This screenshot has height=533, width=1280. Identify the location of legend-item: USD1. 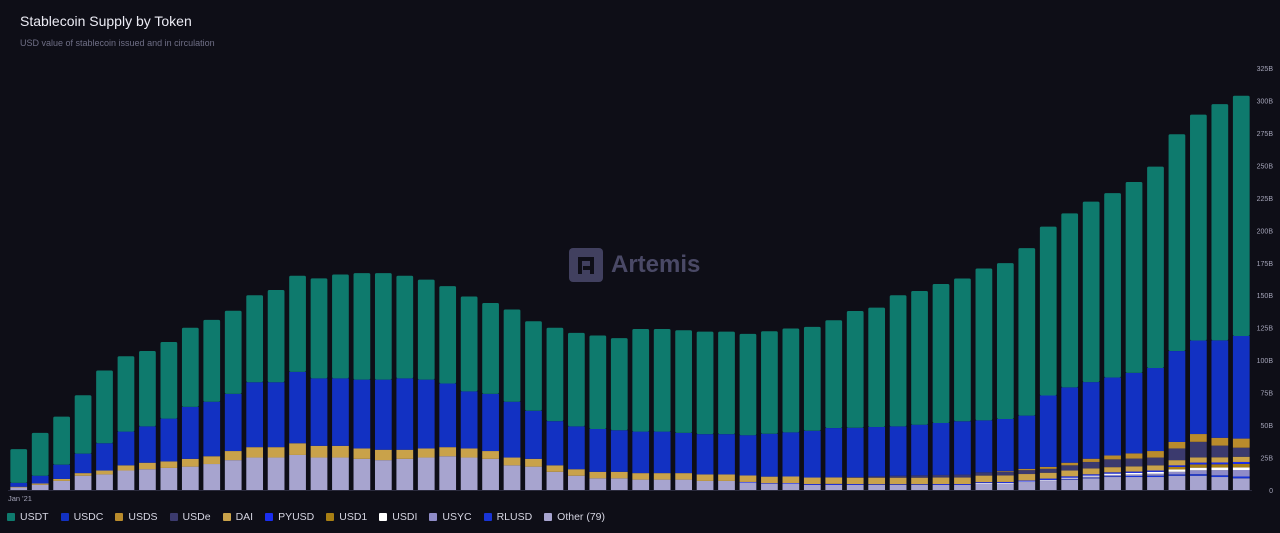
(346, 517).